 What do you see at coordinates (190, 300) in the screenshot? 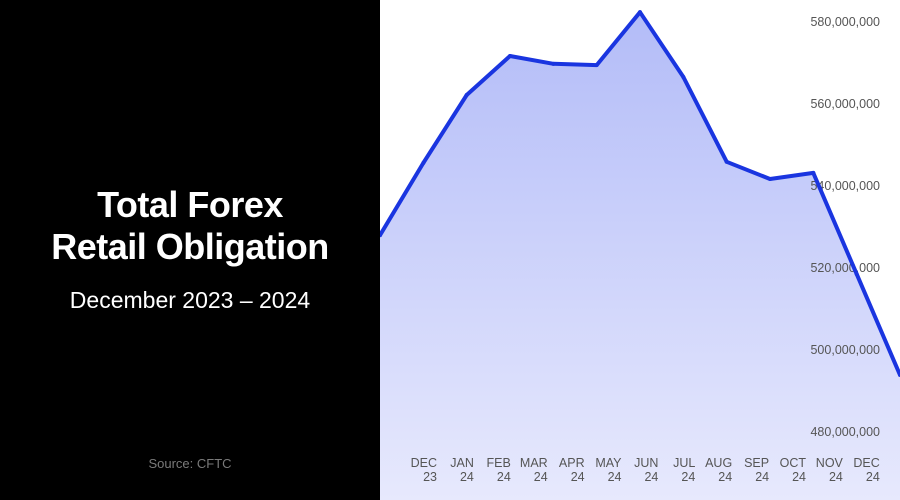
I see `chart-subtitle: December 2023 – 2024` at bounding box center [190, 300].